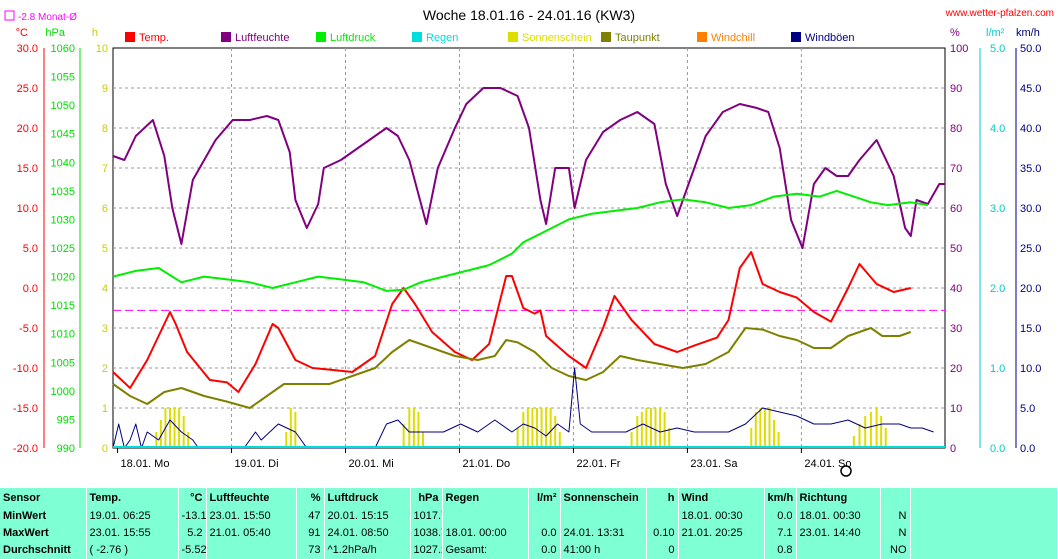 The image size is (1058, 559). What do you see at coordinates (520, 240) in the screenshot?
I see `series-luftdruck-line` at bounding box center [520, 240].